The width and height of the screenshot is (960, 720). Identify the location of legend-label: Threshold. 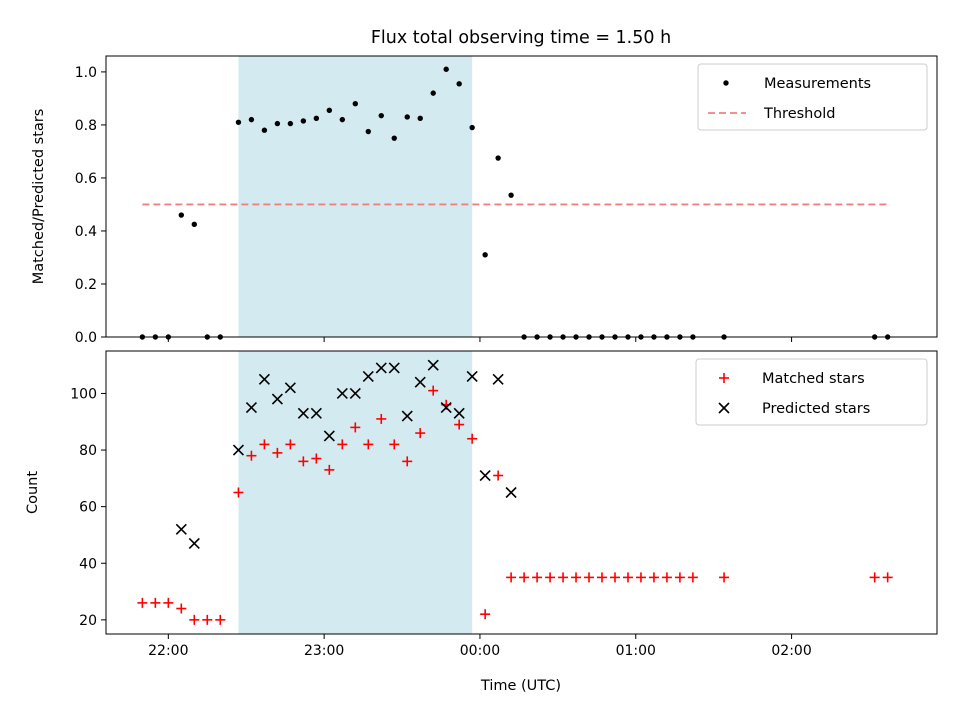
(799, 114).